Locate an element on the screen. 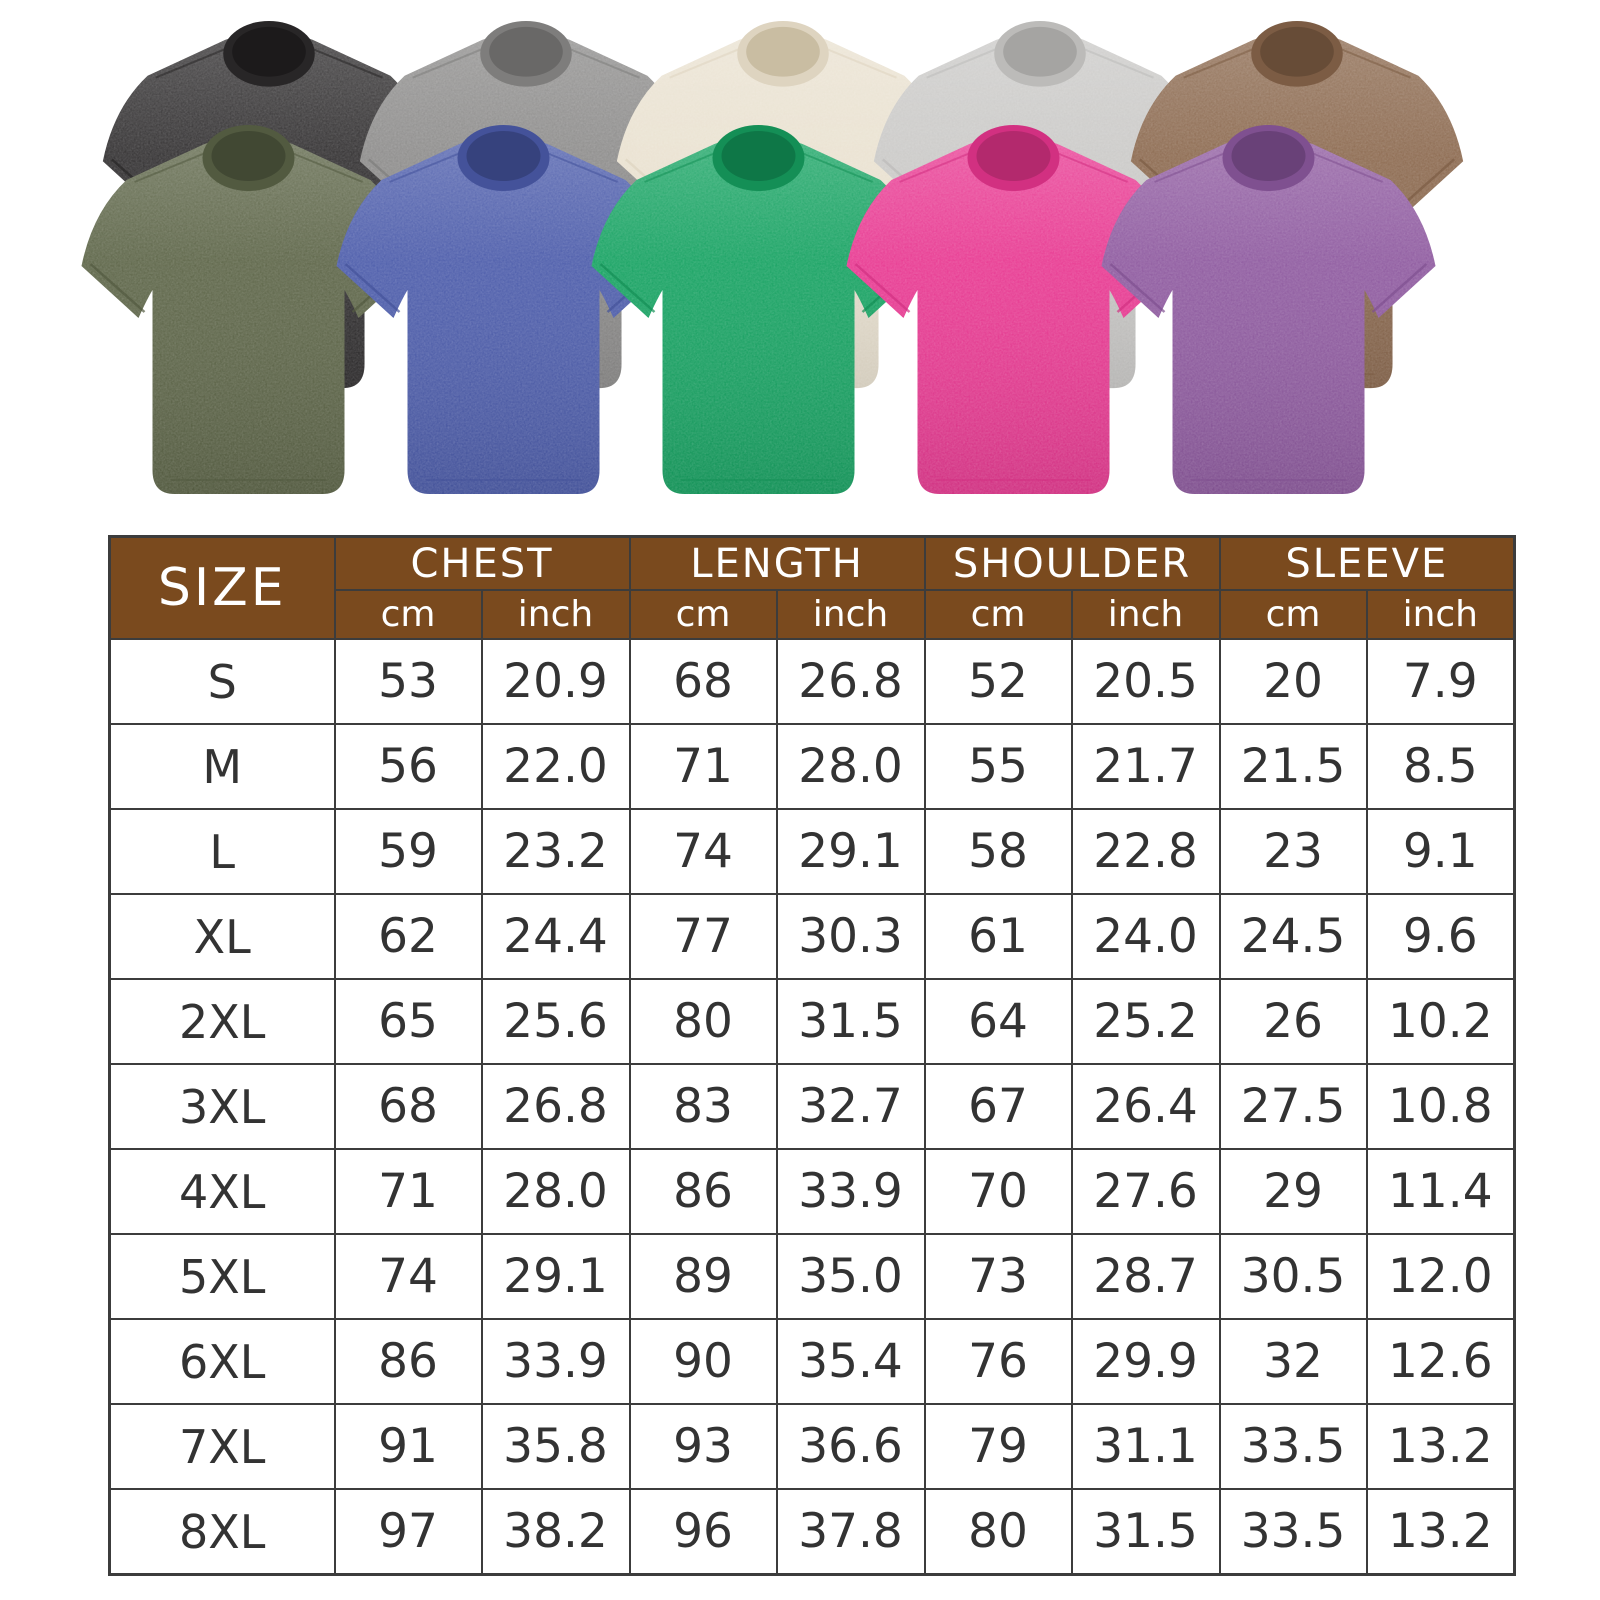  table-row: L 59 23.2 74 29.1 58 22.8 23 9.1 is located at coordinates (812, 851).